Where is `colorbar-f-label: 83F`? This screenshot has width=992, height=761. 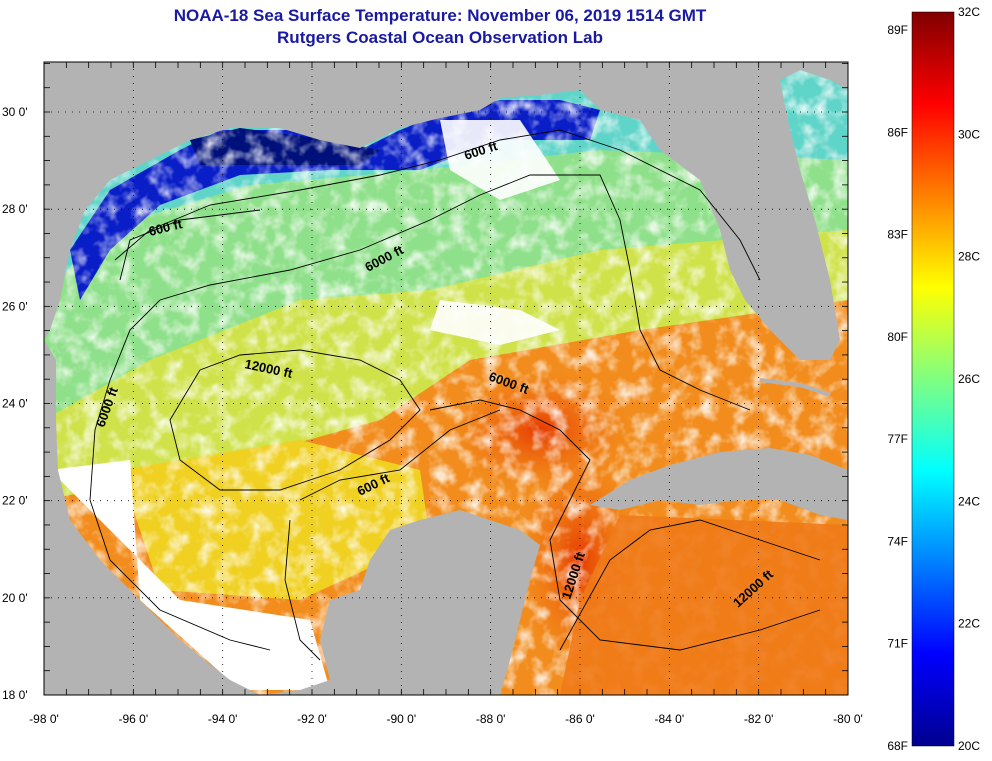
colorbar-f-label: 83F is located at coordinates (897, 235).